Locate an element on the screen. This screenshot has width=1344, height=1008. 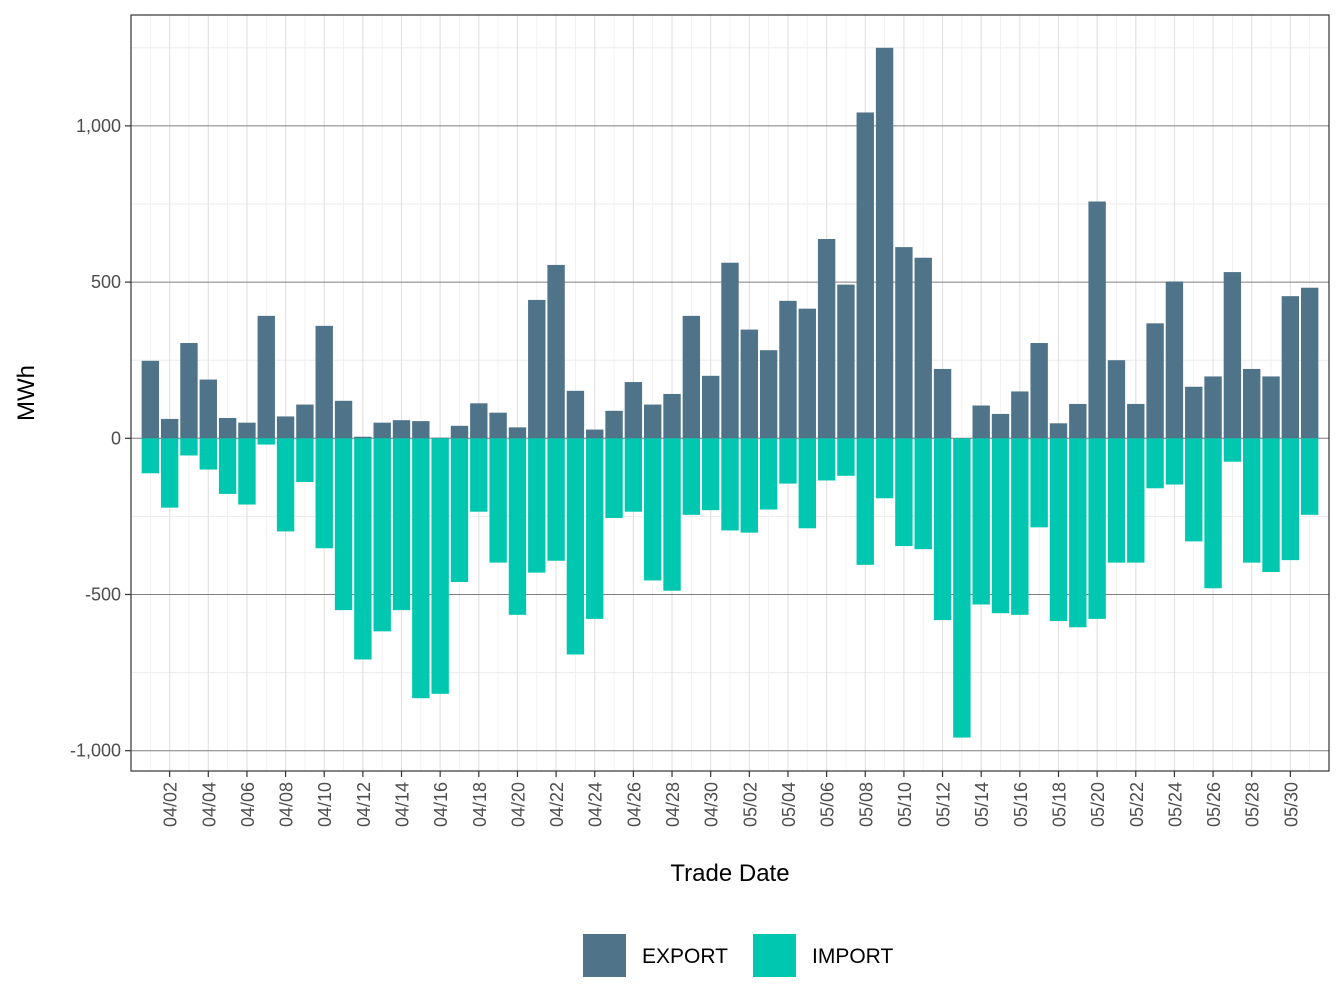
x-tick-label: 05/22 is located at coordinates (1137, 804).